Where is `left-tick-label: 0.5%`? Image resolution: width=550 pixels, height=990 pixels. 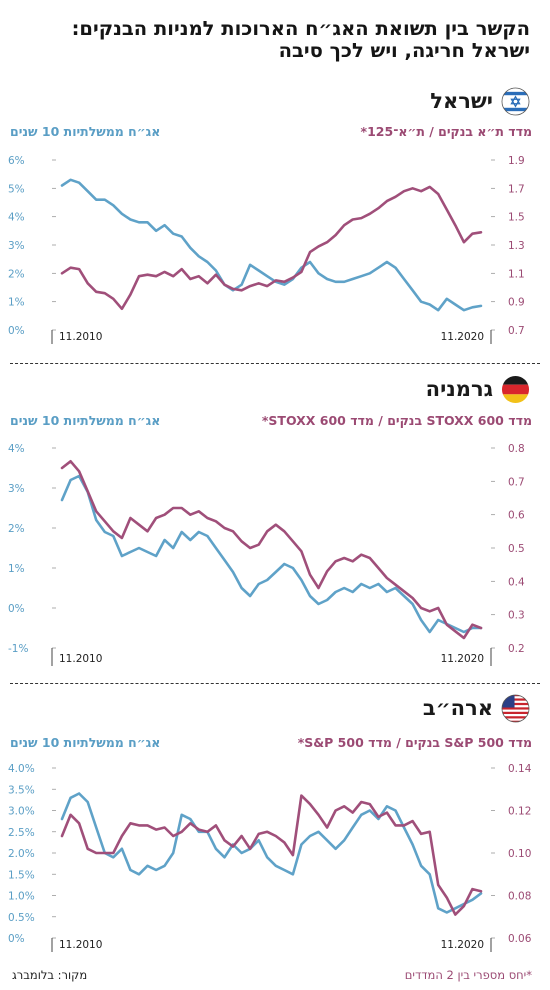
left-tick-label: 0.5% is located at coordinates (21, 918).